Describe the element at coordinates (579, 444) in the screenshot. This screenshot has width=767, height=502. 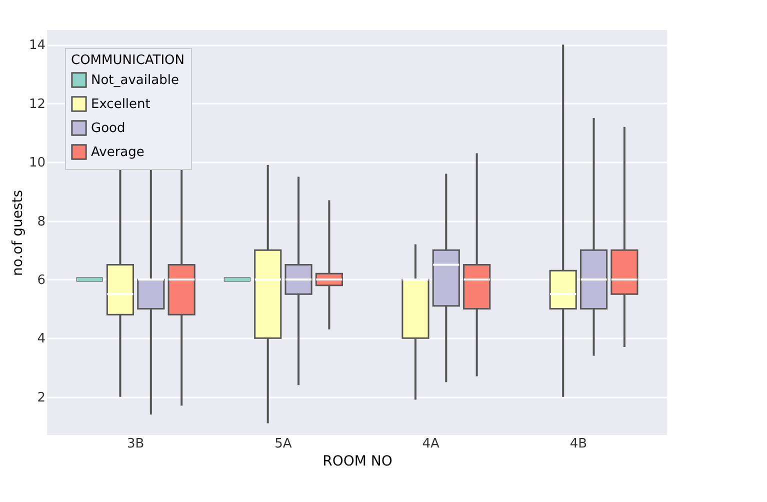
I see `x-tick-label: 4B` at that location.